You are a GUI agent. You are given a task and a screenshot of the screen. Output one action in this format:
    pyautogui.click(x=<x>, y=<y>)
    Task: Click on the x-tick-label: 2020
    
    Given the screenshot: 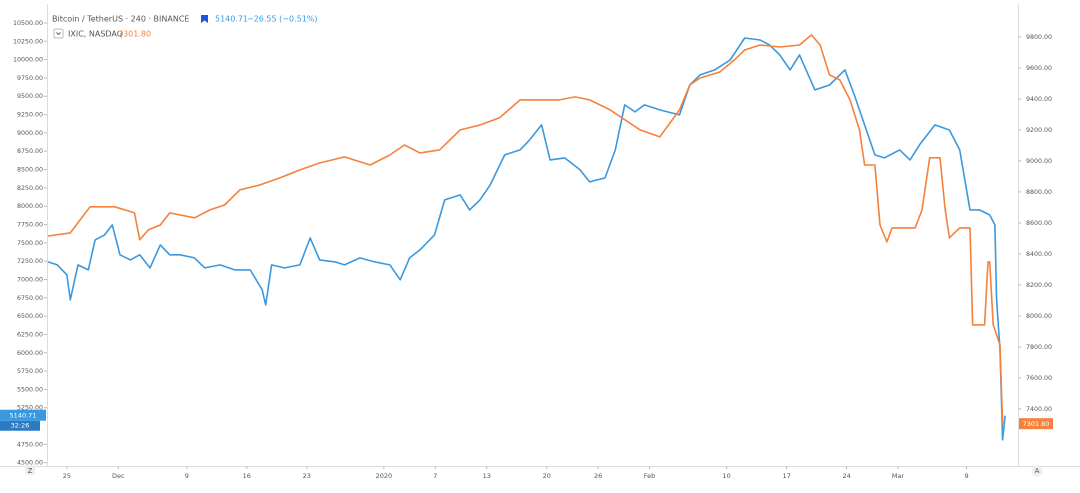 What is the action you would take?
    pyautogui.click(x=384, y=476)
    